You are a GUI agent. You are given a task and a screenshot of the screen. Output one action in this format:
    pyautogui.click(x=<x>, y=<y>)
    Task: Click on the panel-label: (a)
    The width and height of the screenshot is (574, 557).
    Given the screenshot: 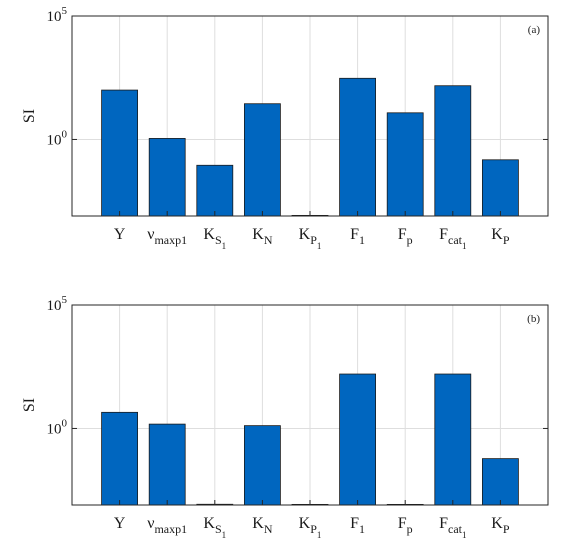 What is the action you would take?
    pyautogui.click(x=534, y=30)
    